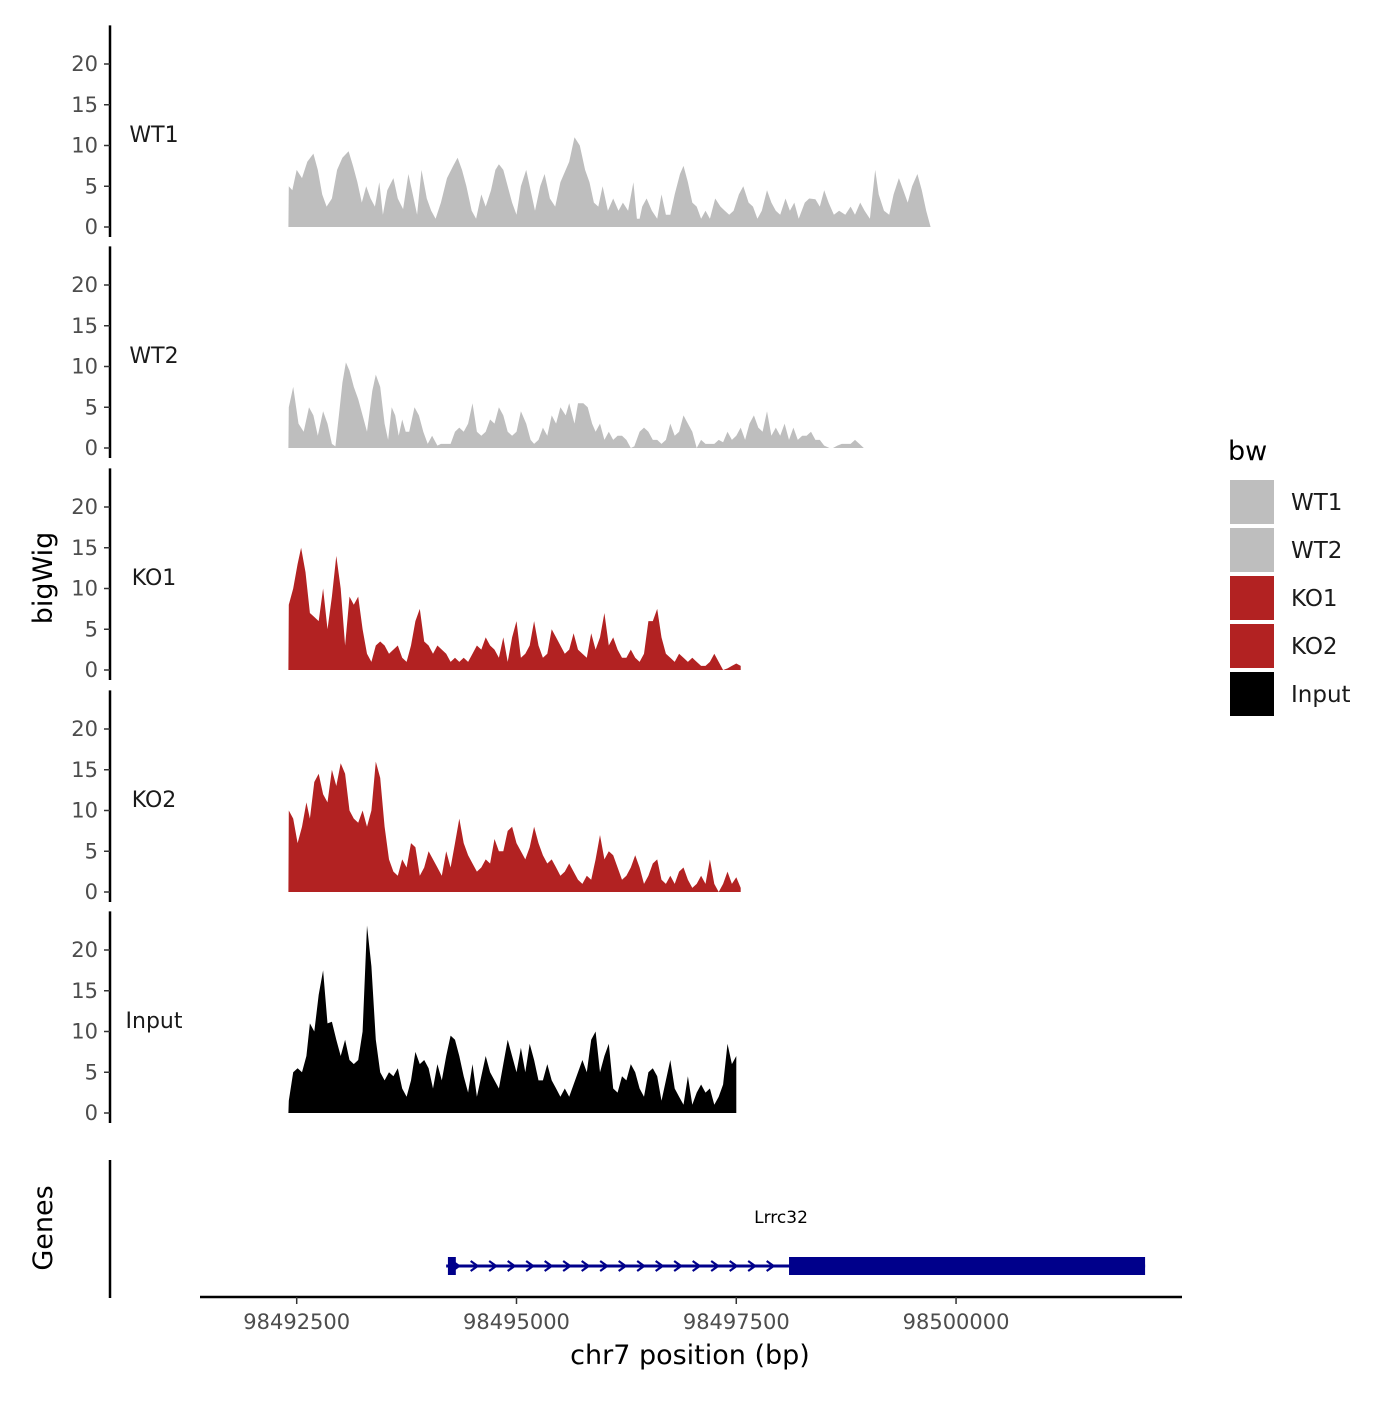 The height and width of the screenshot is (1404, 1400). Describe the element at coordinates (153, 356) in the screenshot. I see `track-label-wt2: WT2` at that location.